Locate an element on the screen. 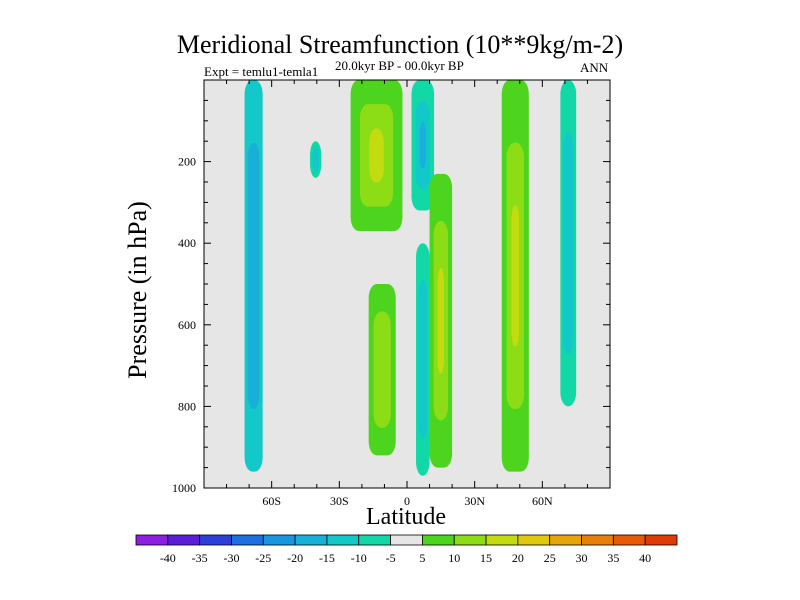 The image size is (800, 600). colorbar-label: 25 is located at coordinates (550, 558).